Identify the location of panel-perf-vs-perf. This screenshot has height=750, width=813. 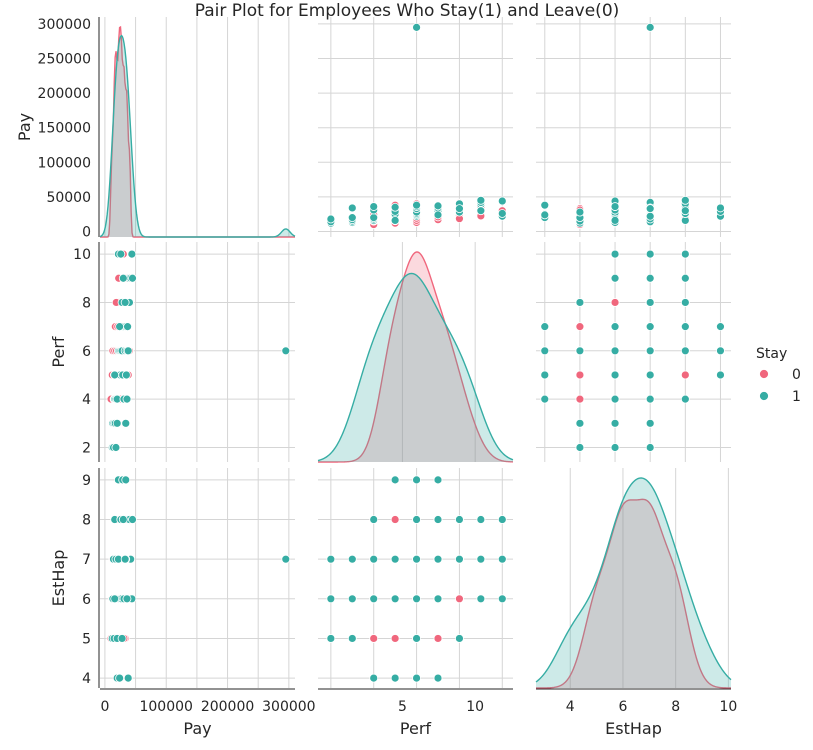
(415, 352).